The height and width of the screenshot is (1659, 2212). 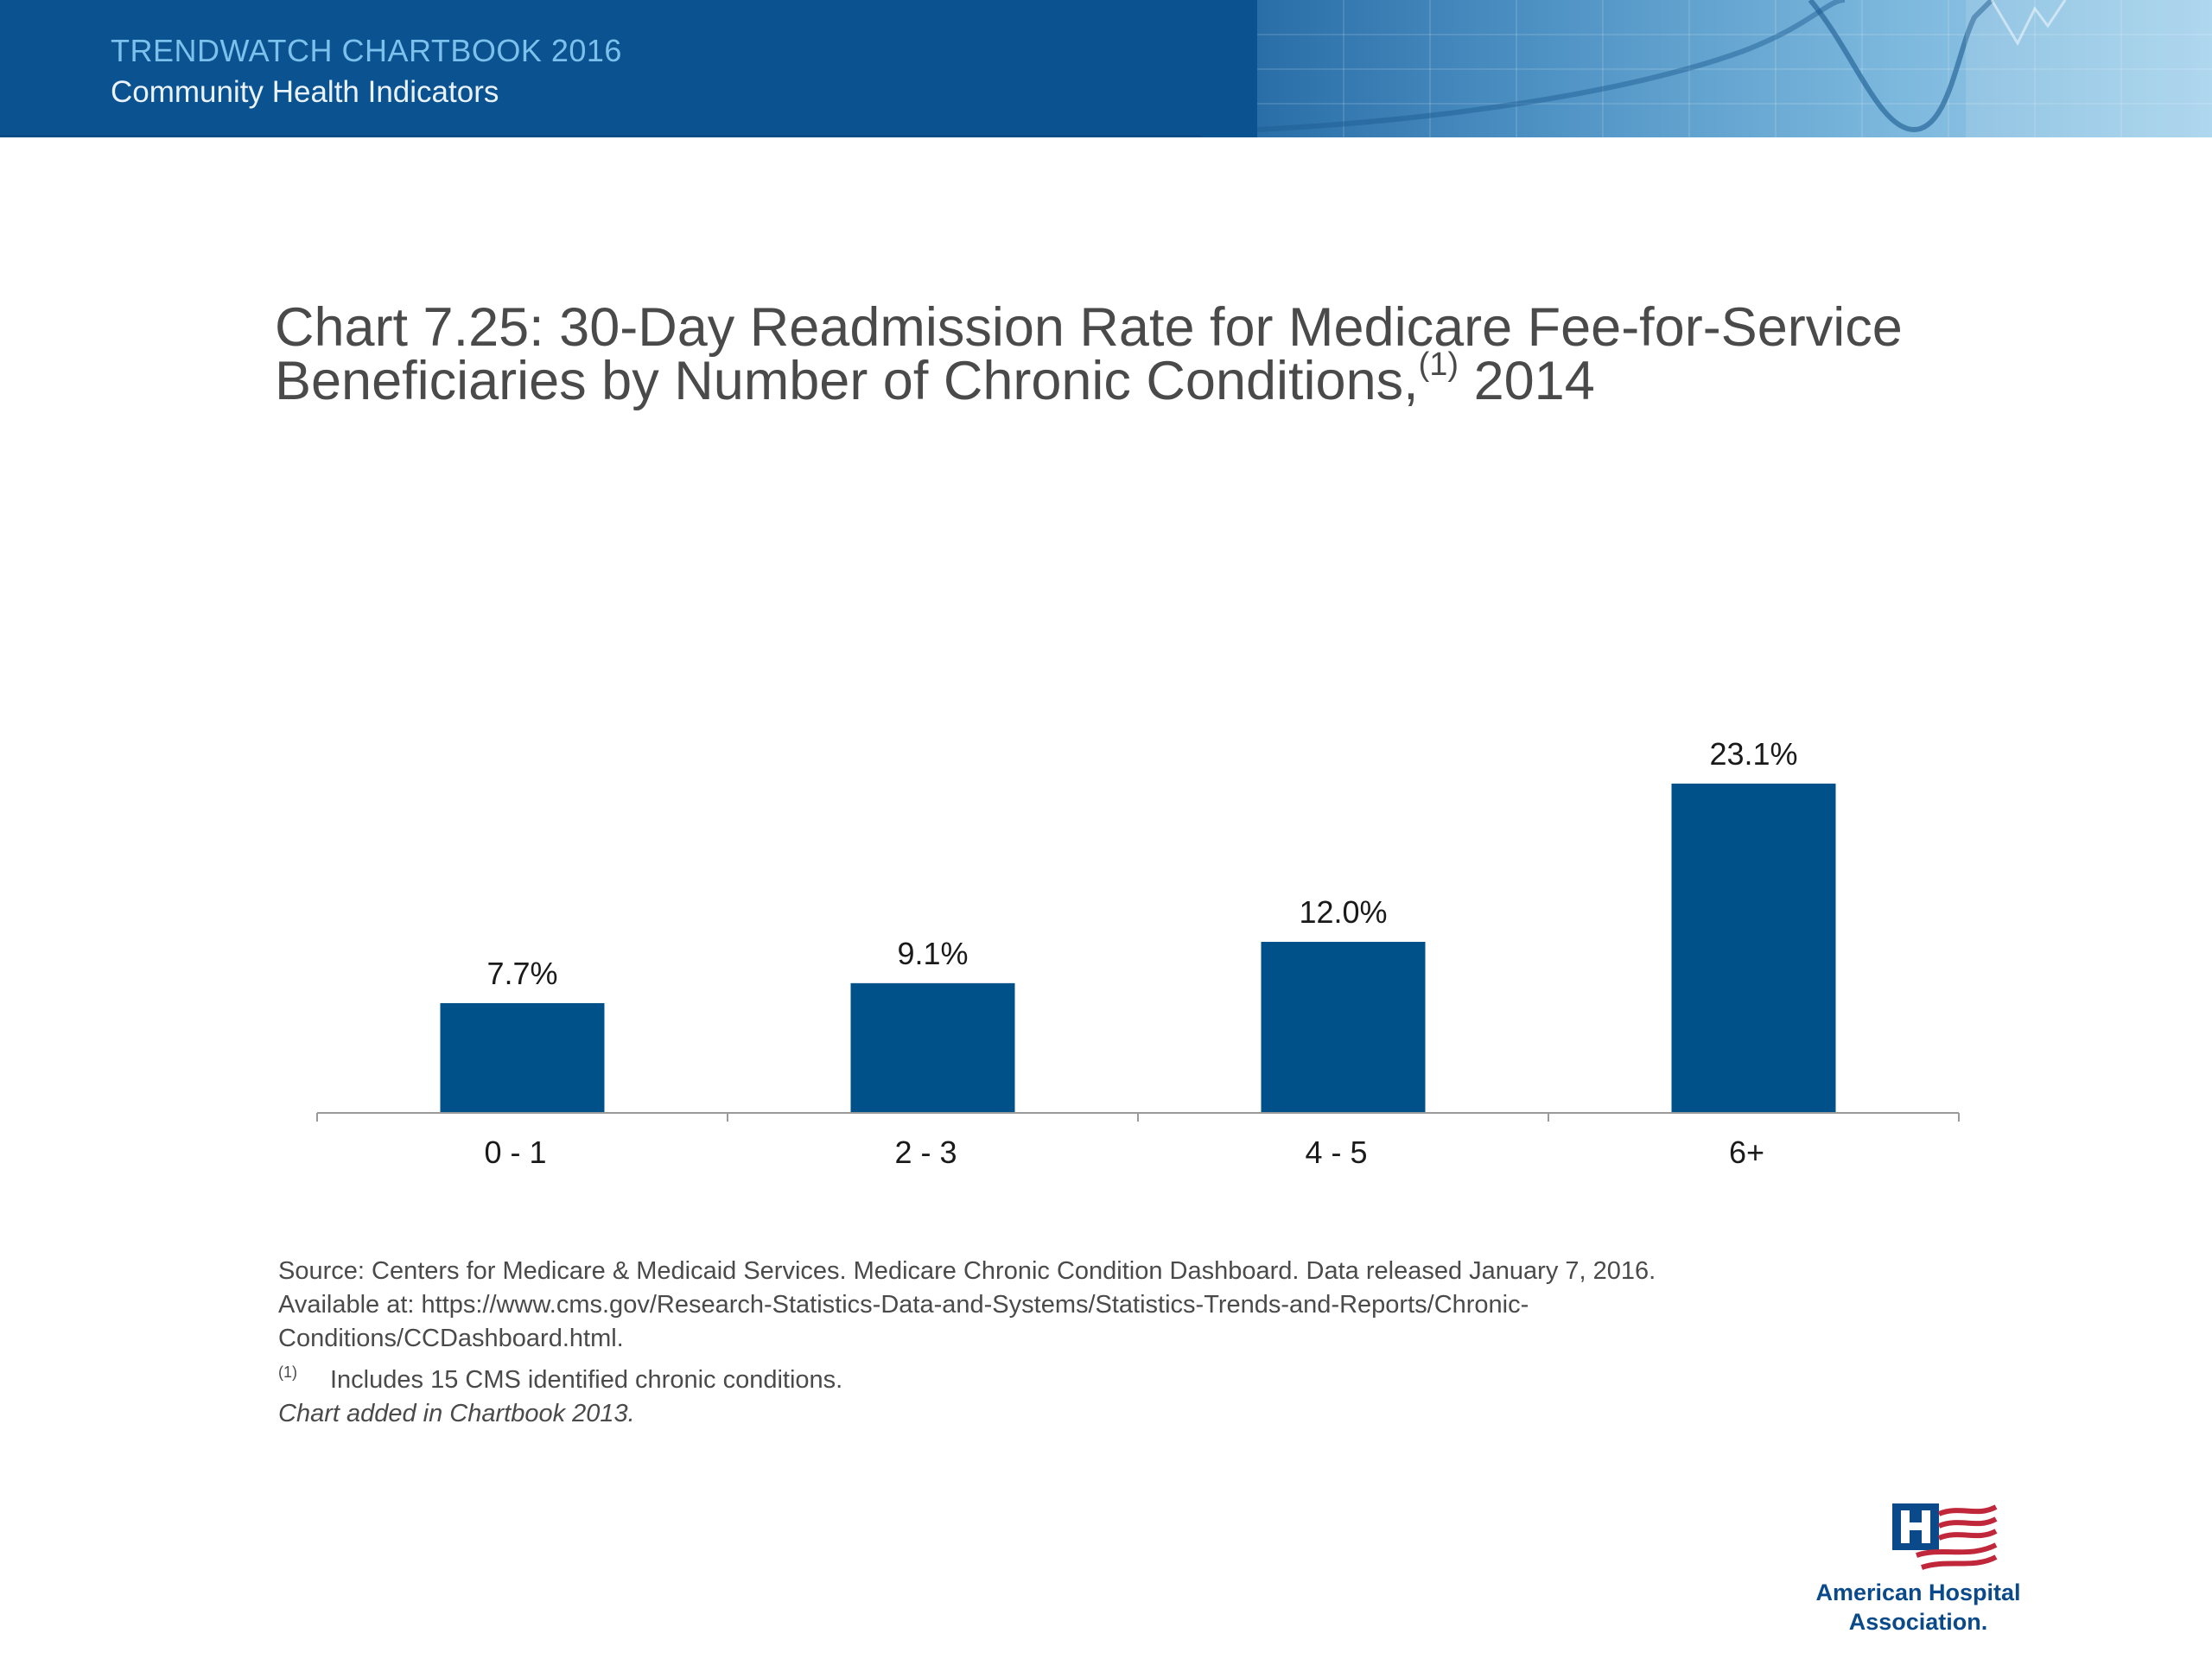 I want to click on aha-logo-text: American Hospital Association., so click(x=1918, y=1607).